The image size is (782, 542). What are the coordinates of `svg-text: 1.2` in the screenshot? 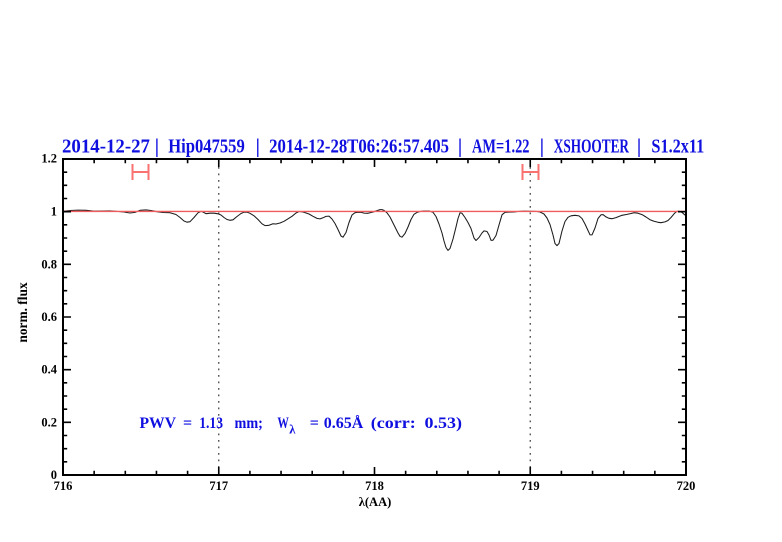 It's located at (49, 159).